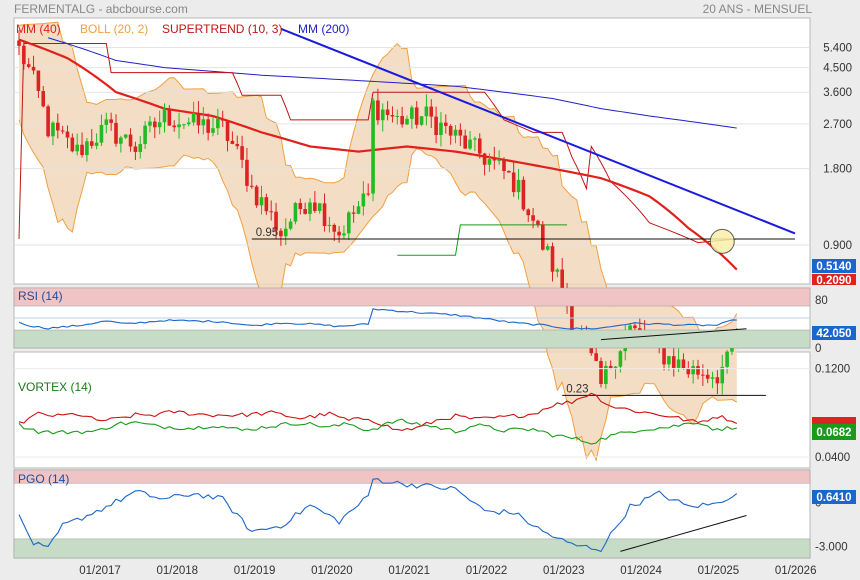 This screenshot has height=580, width=860. I want to click on vortex-value-tag: 0.0682, so click(833, 433).